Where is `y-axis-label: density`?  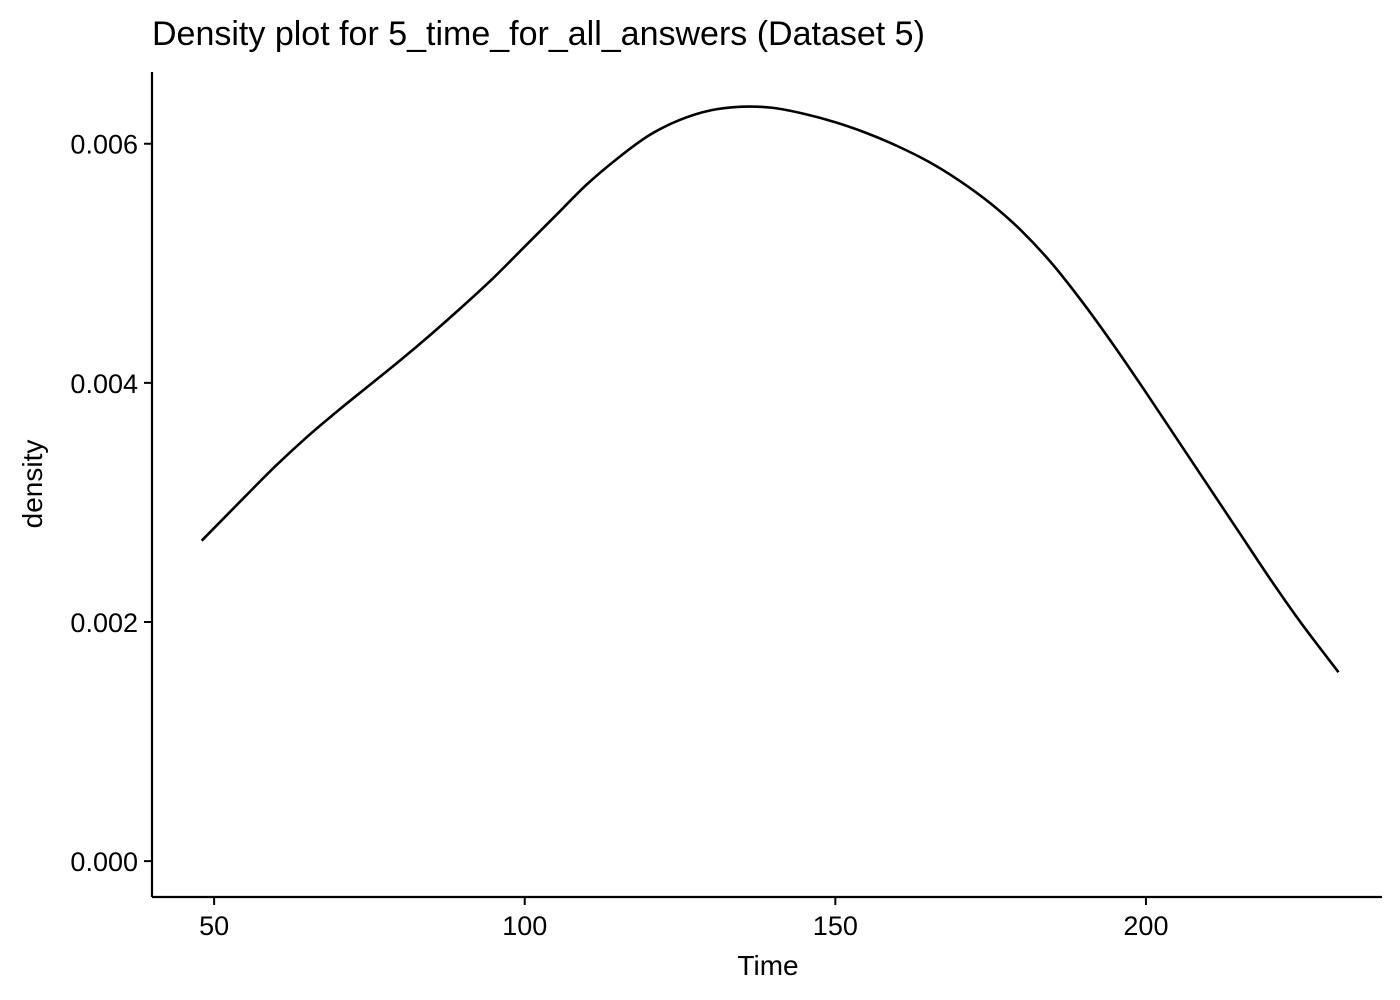
y-axis-label: density is located at coordinates (32, 484).